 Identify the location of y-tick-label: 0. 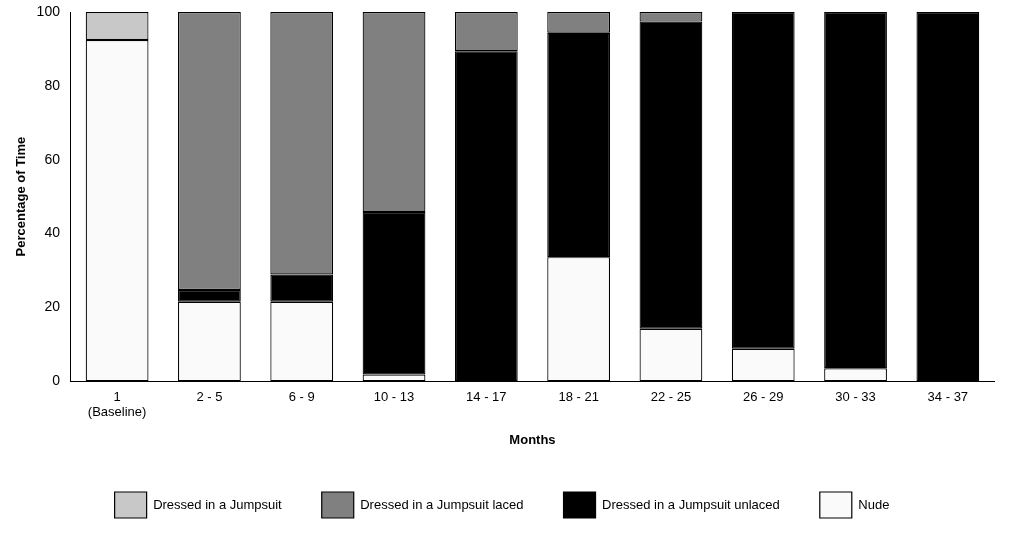
(56, 380).